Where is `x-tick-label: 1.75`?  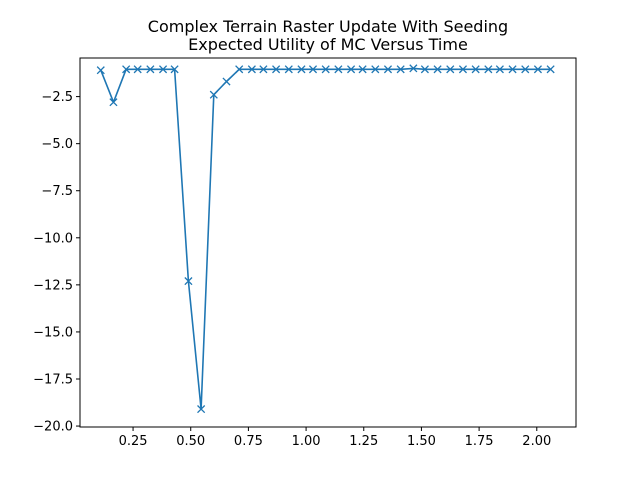
x-tick-label: 1.75 is located at coordinates (479, 441).